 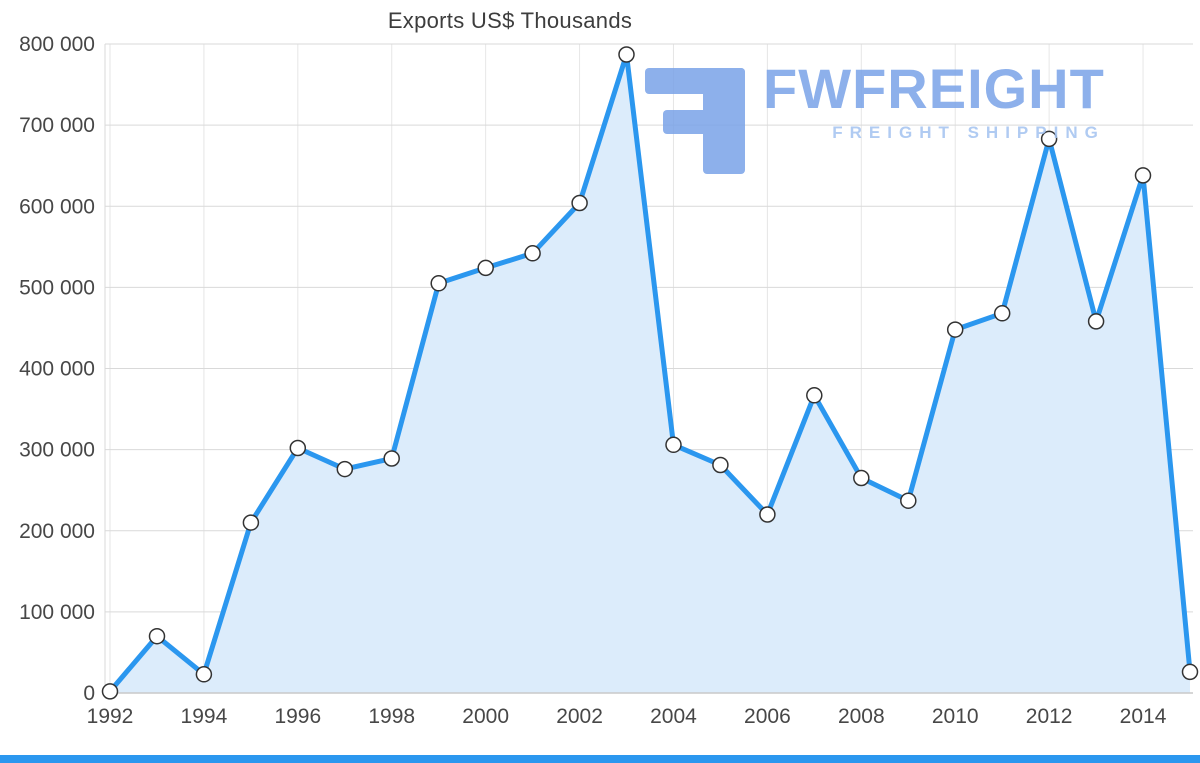 I want to click on x-axis-tick-label: 2002, so click(x=579, y=716).